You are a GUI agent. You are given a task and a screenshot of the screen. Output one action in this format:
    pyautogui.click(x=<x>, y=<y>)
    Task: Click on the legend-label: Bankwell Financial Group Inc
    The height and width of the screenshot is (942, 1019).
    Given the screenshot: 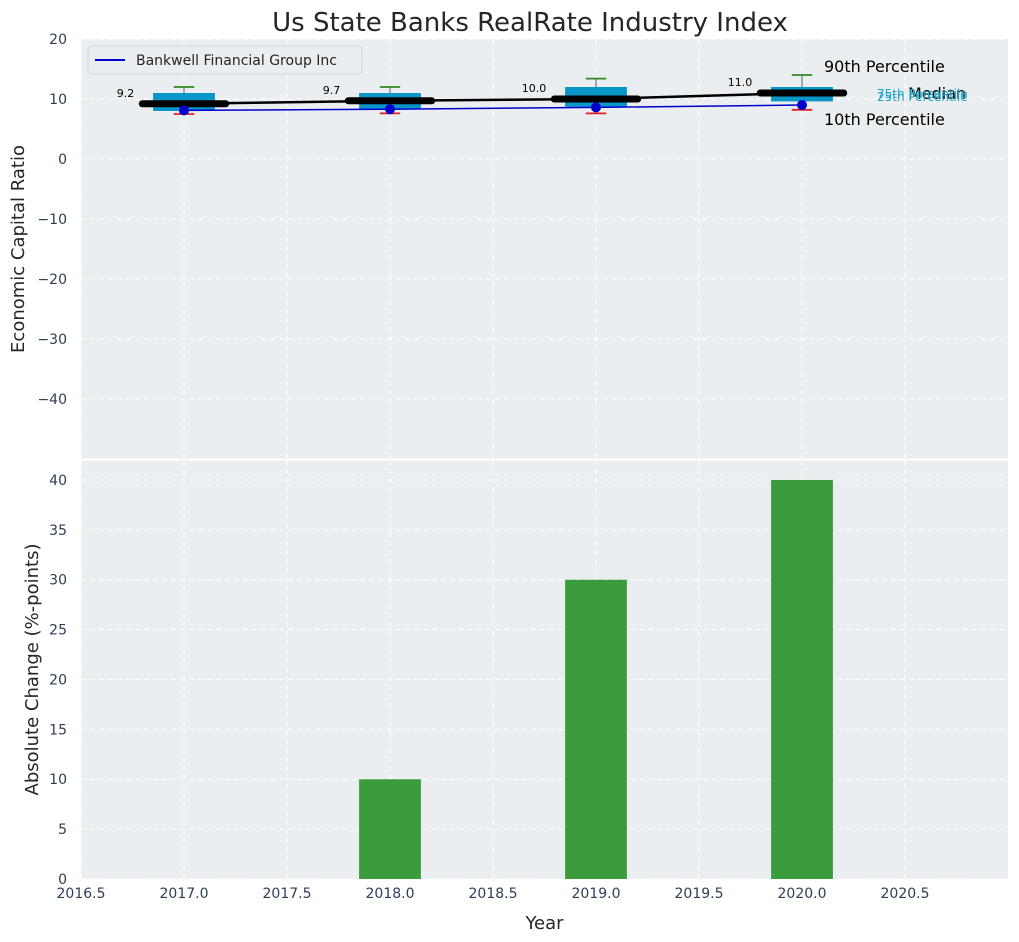 What is the action you would take?
    pyautogui.click(x=236, y=61)
    